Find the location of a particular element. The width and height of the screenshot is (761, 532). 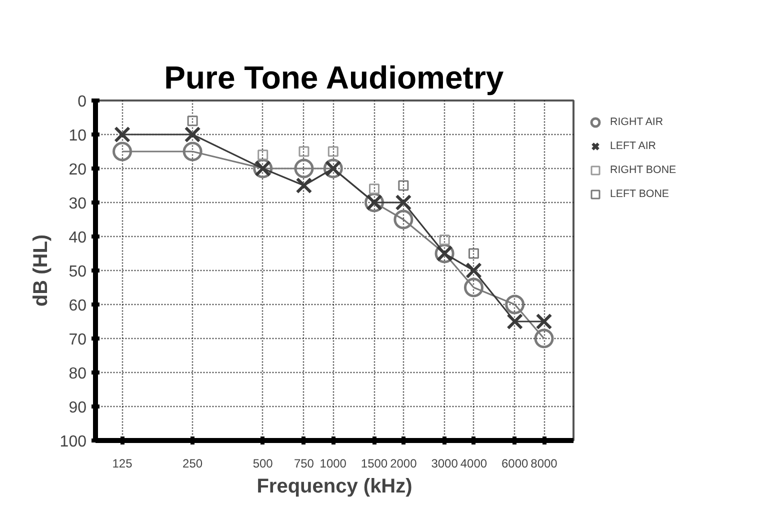

y-tick-label: 0 is located at coordinates (82, 102).